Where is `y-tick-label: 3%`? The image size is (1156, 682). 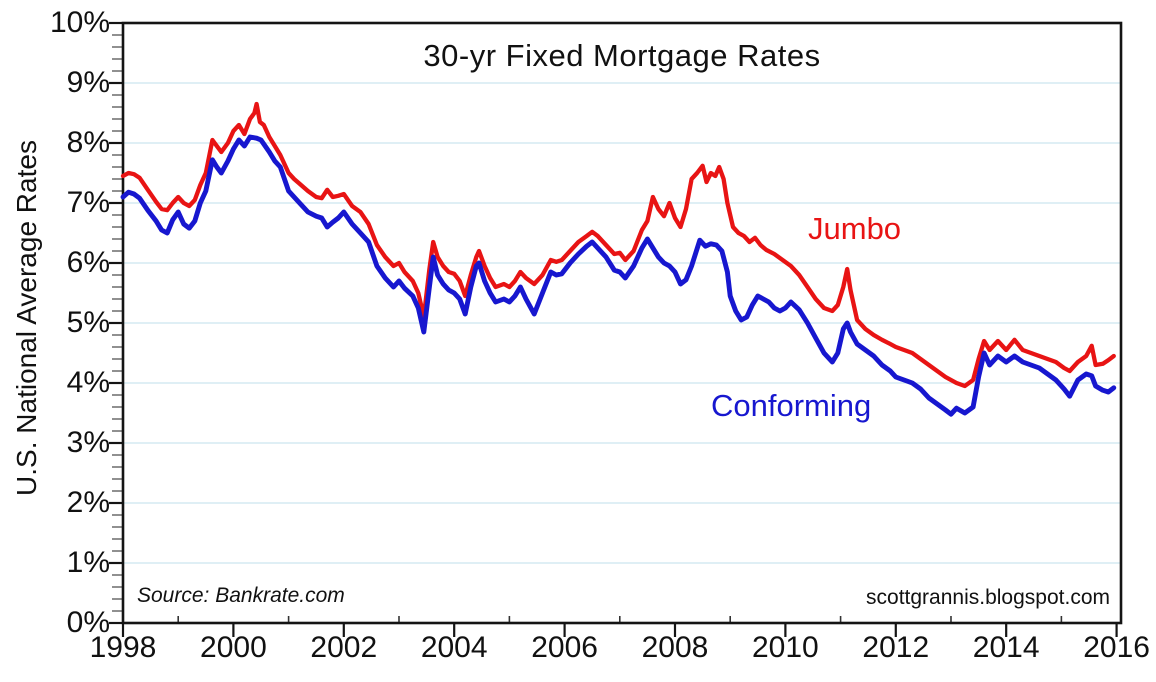
y-tick-label: 3% is located at coordinates (88, 442).